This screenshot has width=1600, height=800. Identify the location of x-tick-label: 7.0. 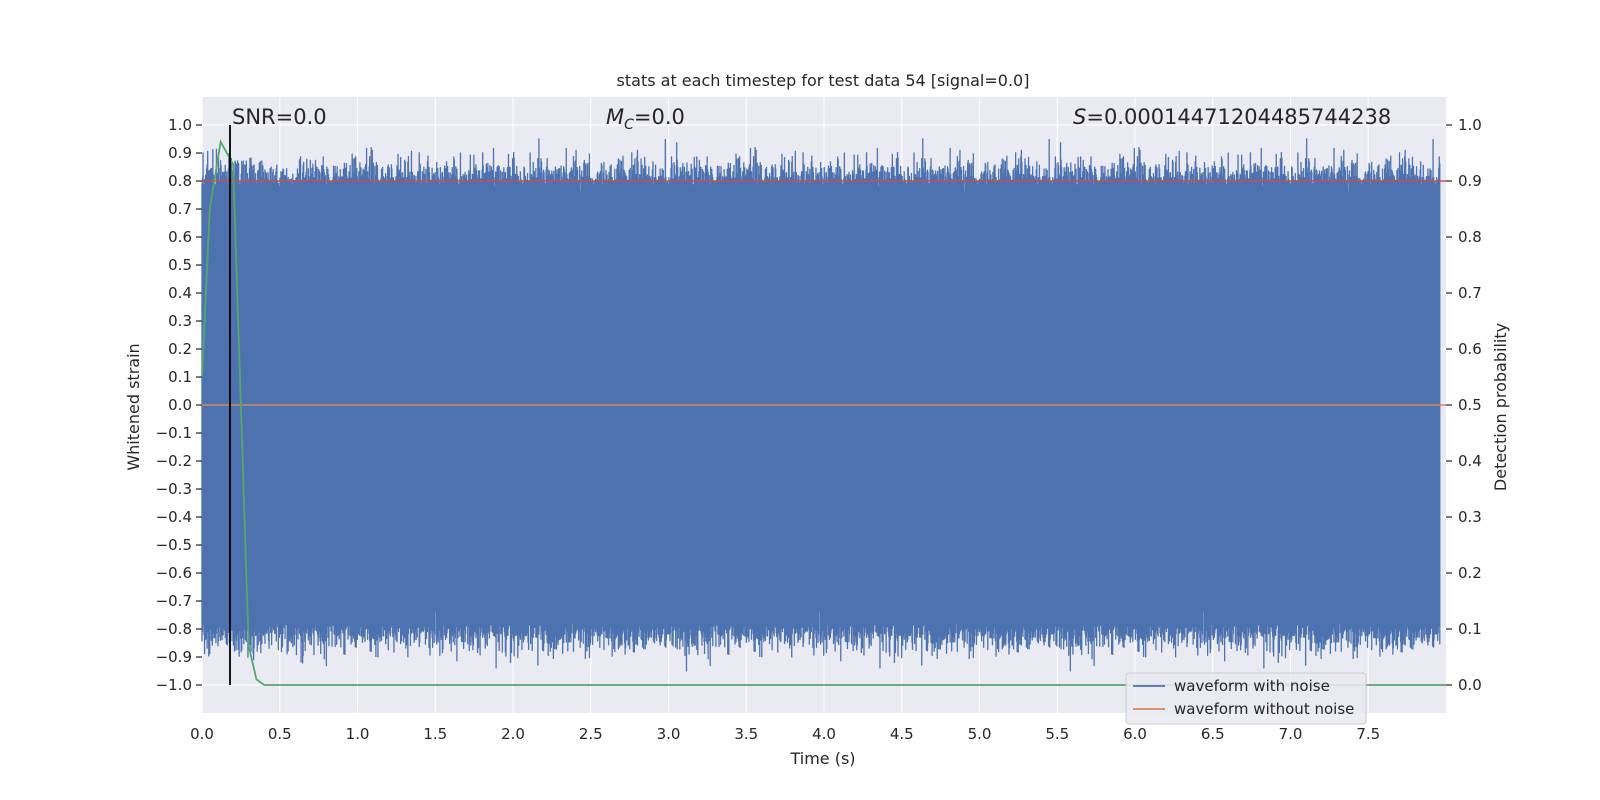
(1291, 734).